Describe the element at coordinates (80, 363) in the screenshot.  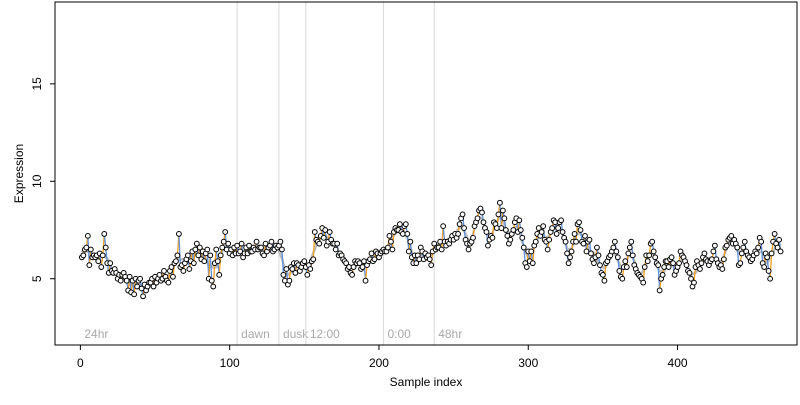
I see `x-tick-label: 0` at that location.